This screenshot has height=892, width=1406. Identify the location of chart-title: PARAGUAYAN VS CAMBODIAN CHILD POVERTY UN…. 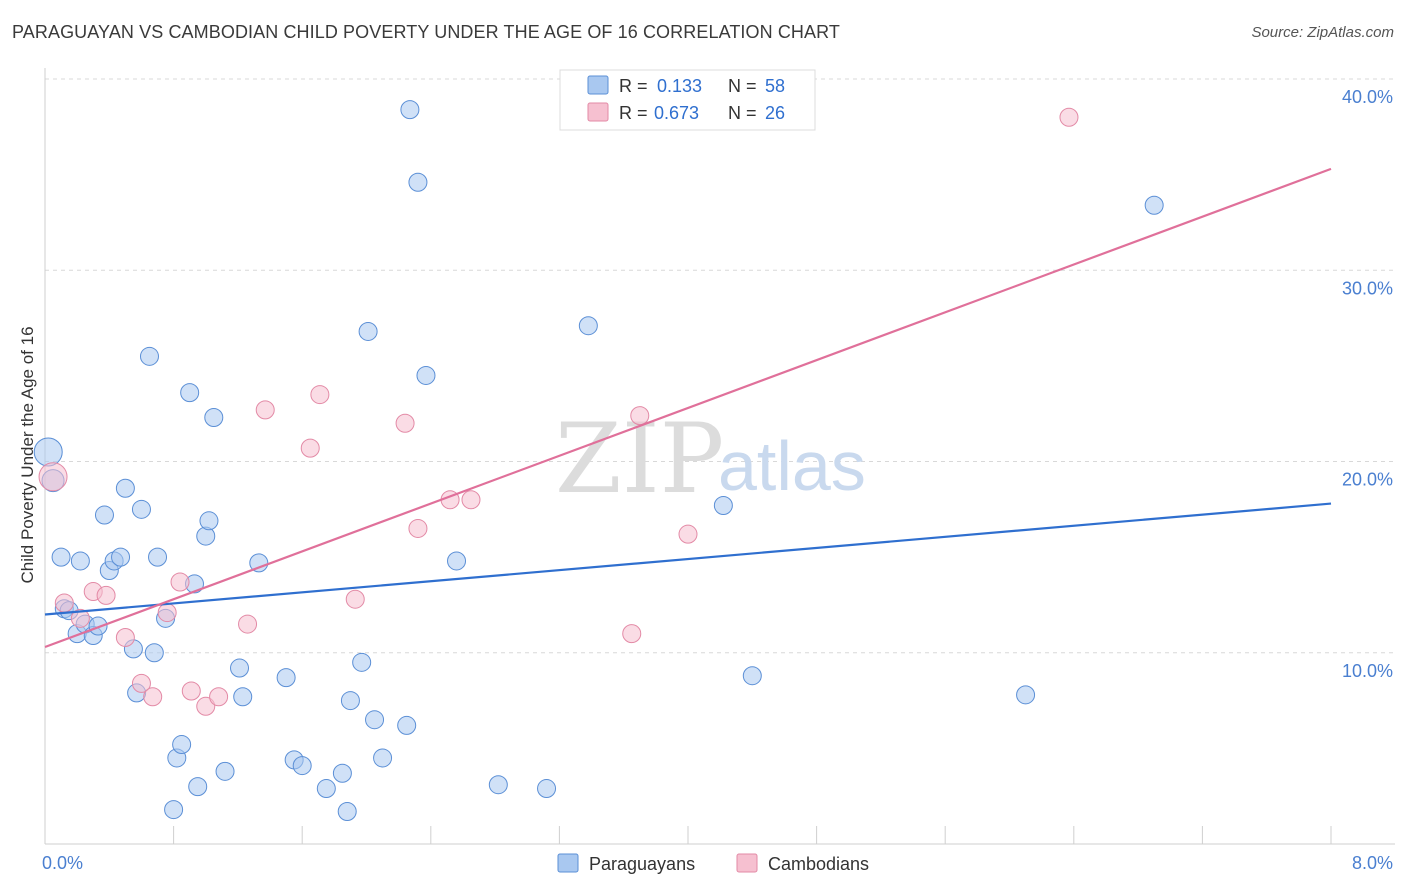
(426, 32).